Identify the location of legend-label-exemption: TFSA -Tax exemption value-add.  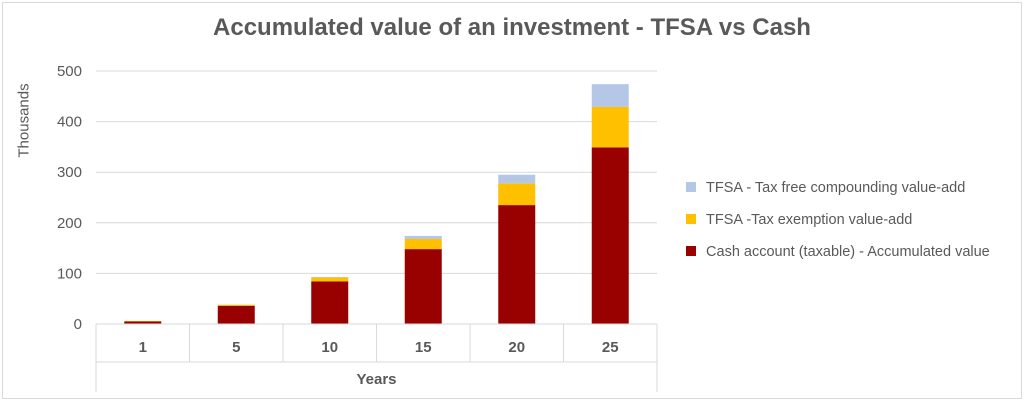
(809, 220).